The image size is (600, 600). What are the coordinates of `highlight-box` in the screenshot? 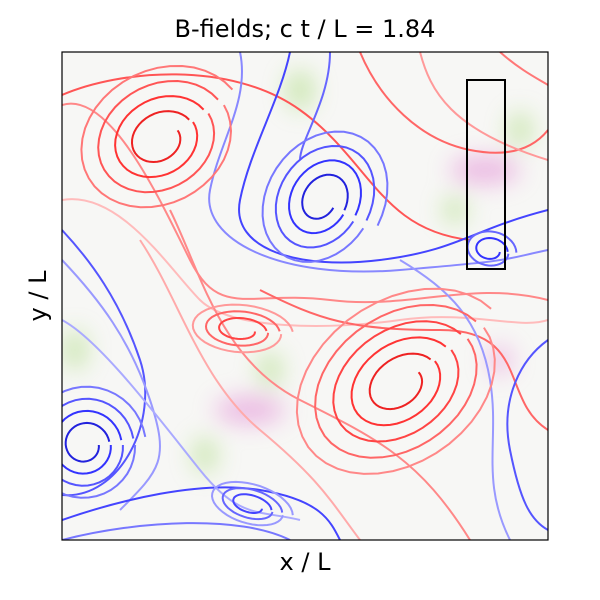 It's located at (486, 174).